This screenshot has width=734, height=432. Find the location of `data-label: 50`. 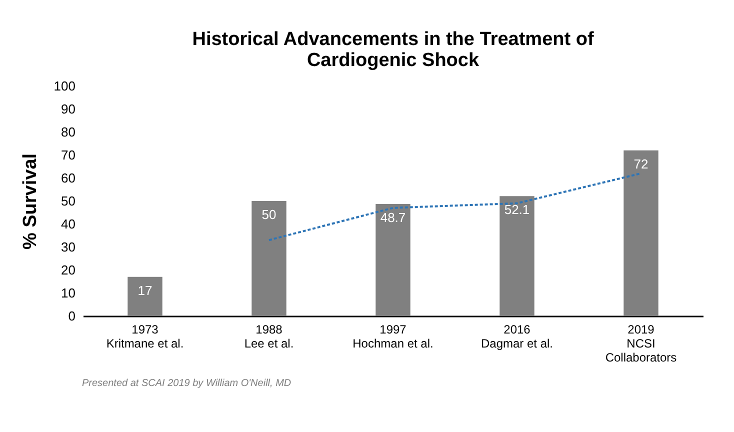

data-label: 50 is located at coordinates (269, 214).